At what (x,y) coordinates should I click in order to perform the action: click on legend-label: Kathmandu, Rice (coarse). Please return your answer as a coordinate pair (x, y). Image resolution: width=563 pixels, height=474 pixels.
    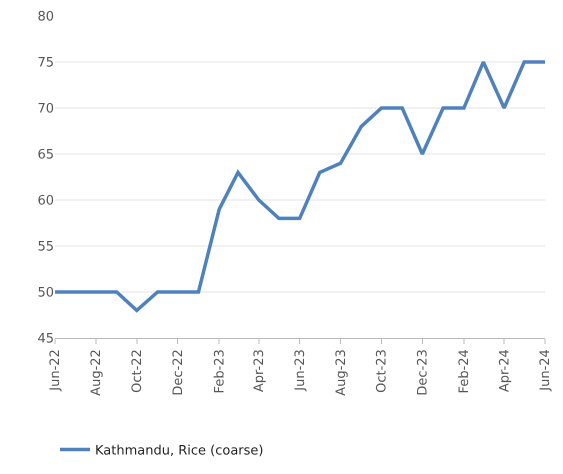
    Looking at the image, I should click on (179, 451).